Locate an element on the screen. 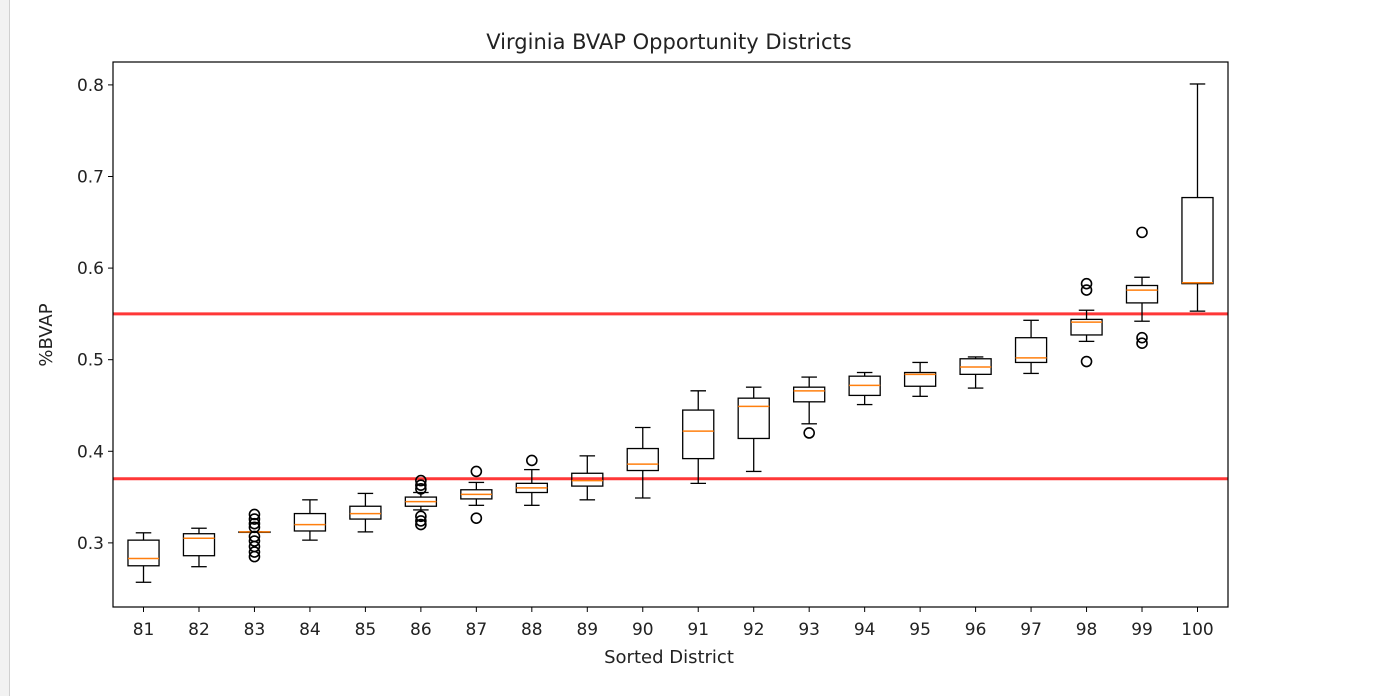 This screenshot has height=700, width=1390. y-axis: 0.3 0.4 0.5 0.6 0.7 0.8 is located at coordinates (95, 315).